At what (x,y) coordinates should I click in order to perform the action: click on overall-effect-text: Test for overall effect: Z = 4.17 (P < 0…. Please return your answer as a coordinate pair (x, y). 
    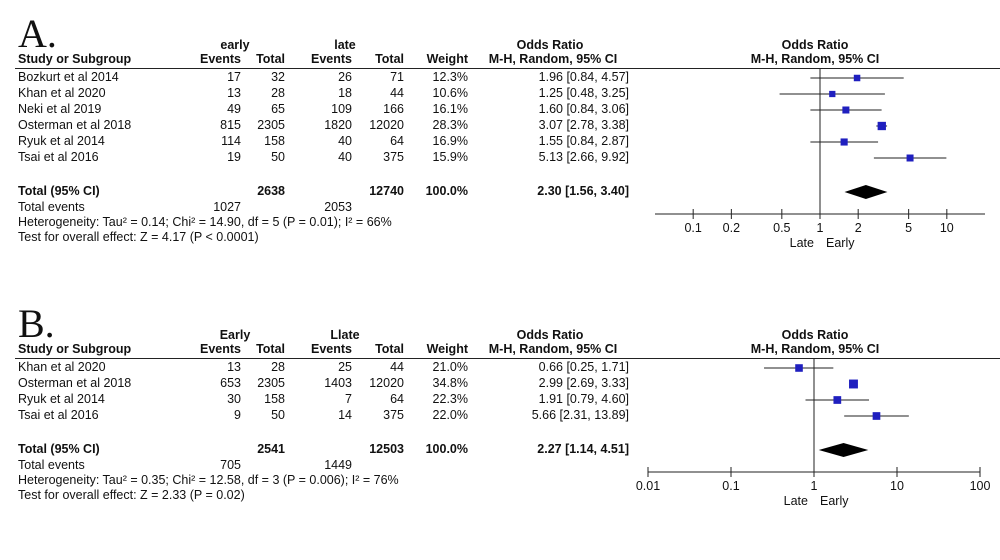
    Looking at the image, I should click on (138, 237).